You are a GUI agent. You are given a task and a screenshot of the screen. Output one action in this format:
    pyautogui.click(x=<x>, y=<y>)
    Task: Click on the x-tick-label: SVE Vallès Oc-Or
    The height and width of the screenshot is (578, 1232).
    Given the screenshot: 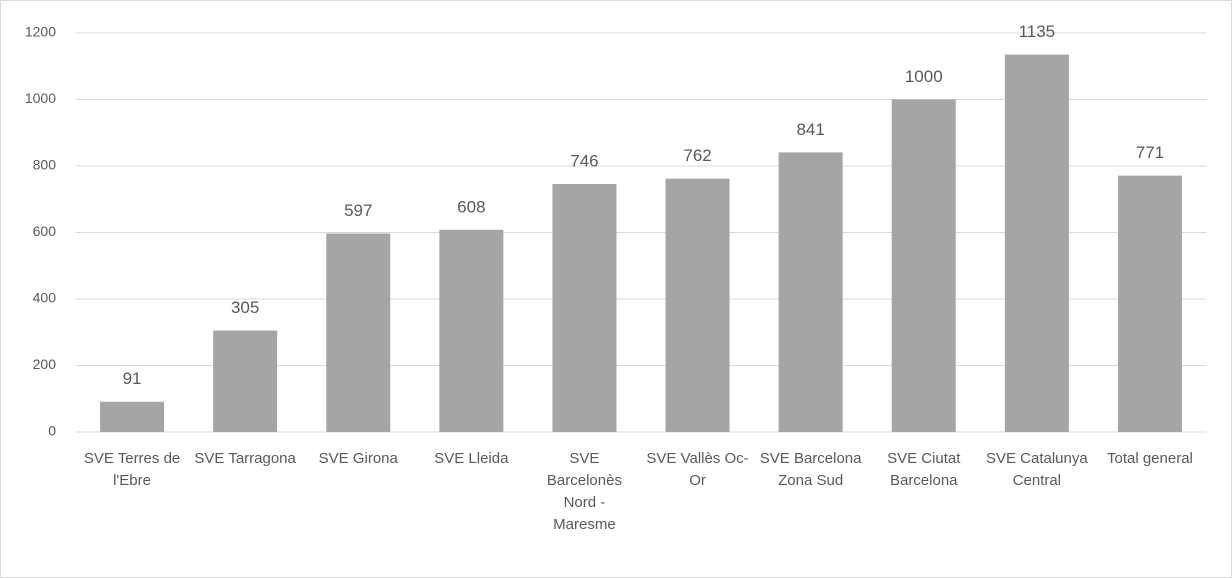 What is the action you would take?
    pyautogui.click(x=697, y=469)
    